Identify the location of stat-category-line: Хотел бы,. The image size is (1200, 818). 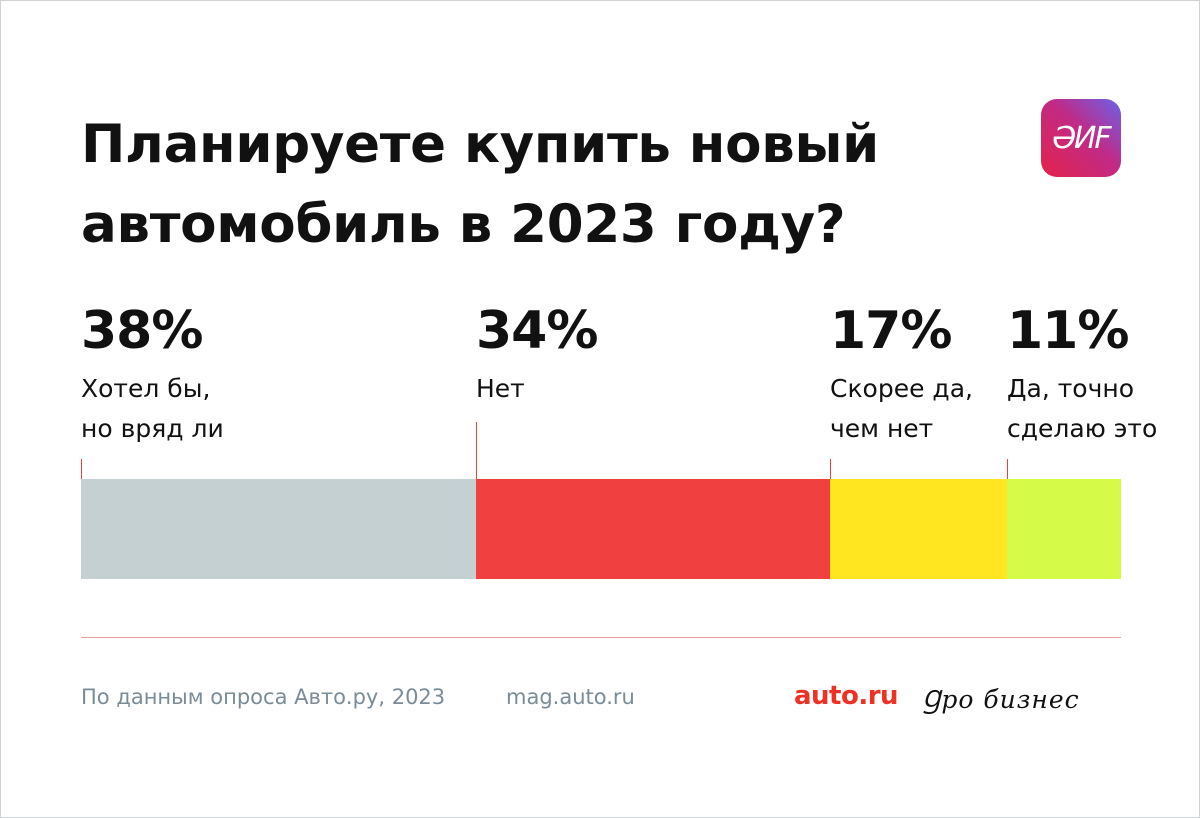
(146, 388).